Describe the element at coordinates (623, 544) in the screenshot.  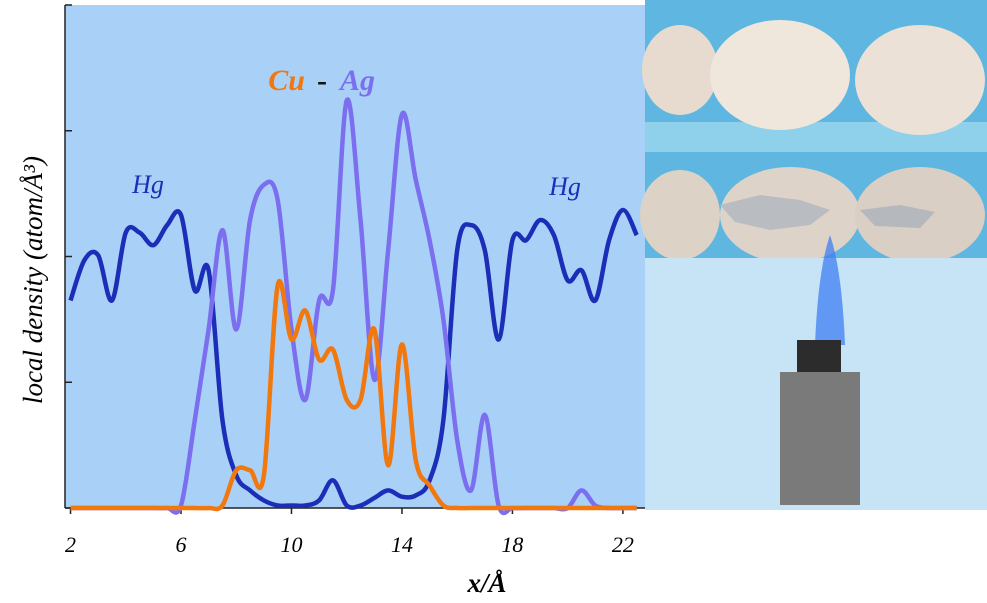
I see `x-tick-label: 22` at that location.